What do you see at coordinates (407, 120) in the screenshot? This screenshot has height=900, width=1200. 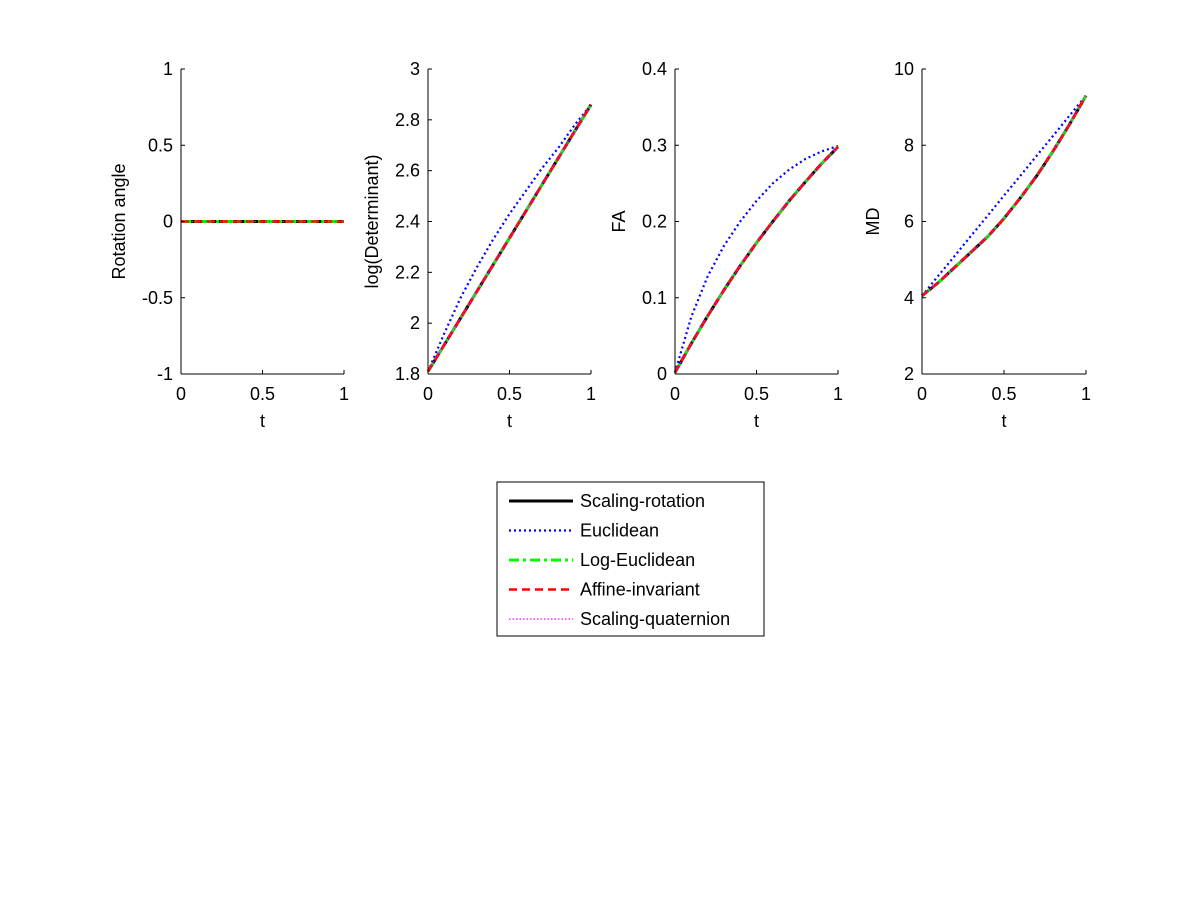 I see `y-tick-label: 2.8` at bounding box center [407, 120].